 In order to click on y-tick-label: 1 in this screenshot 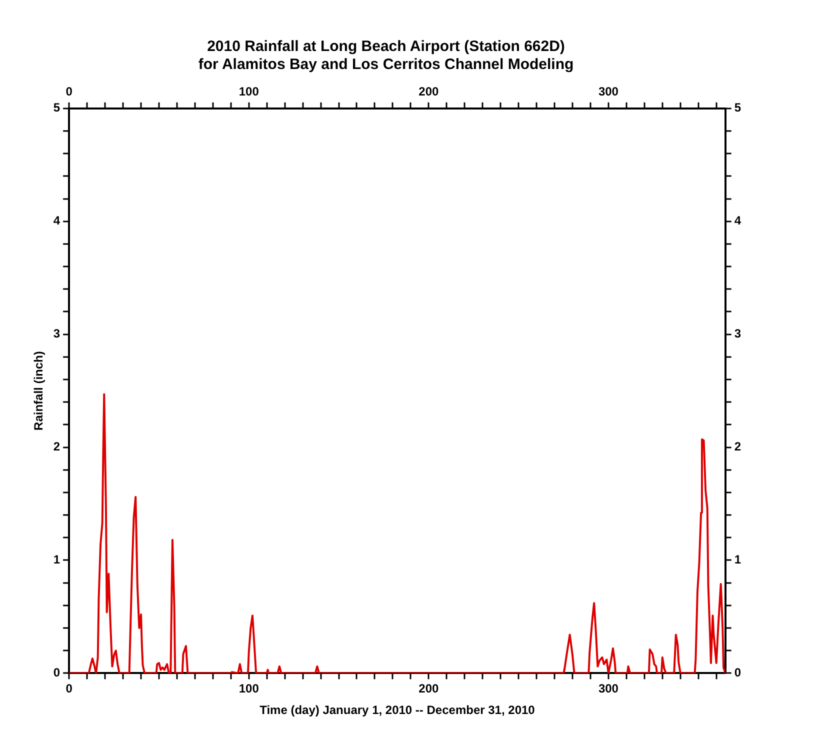, I will do `click(56, 559)`.